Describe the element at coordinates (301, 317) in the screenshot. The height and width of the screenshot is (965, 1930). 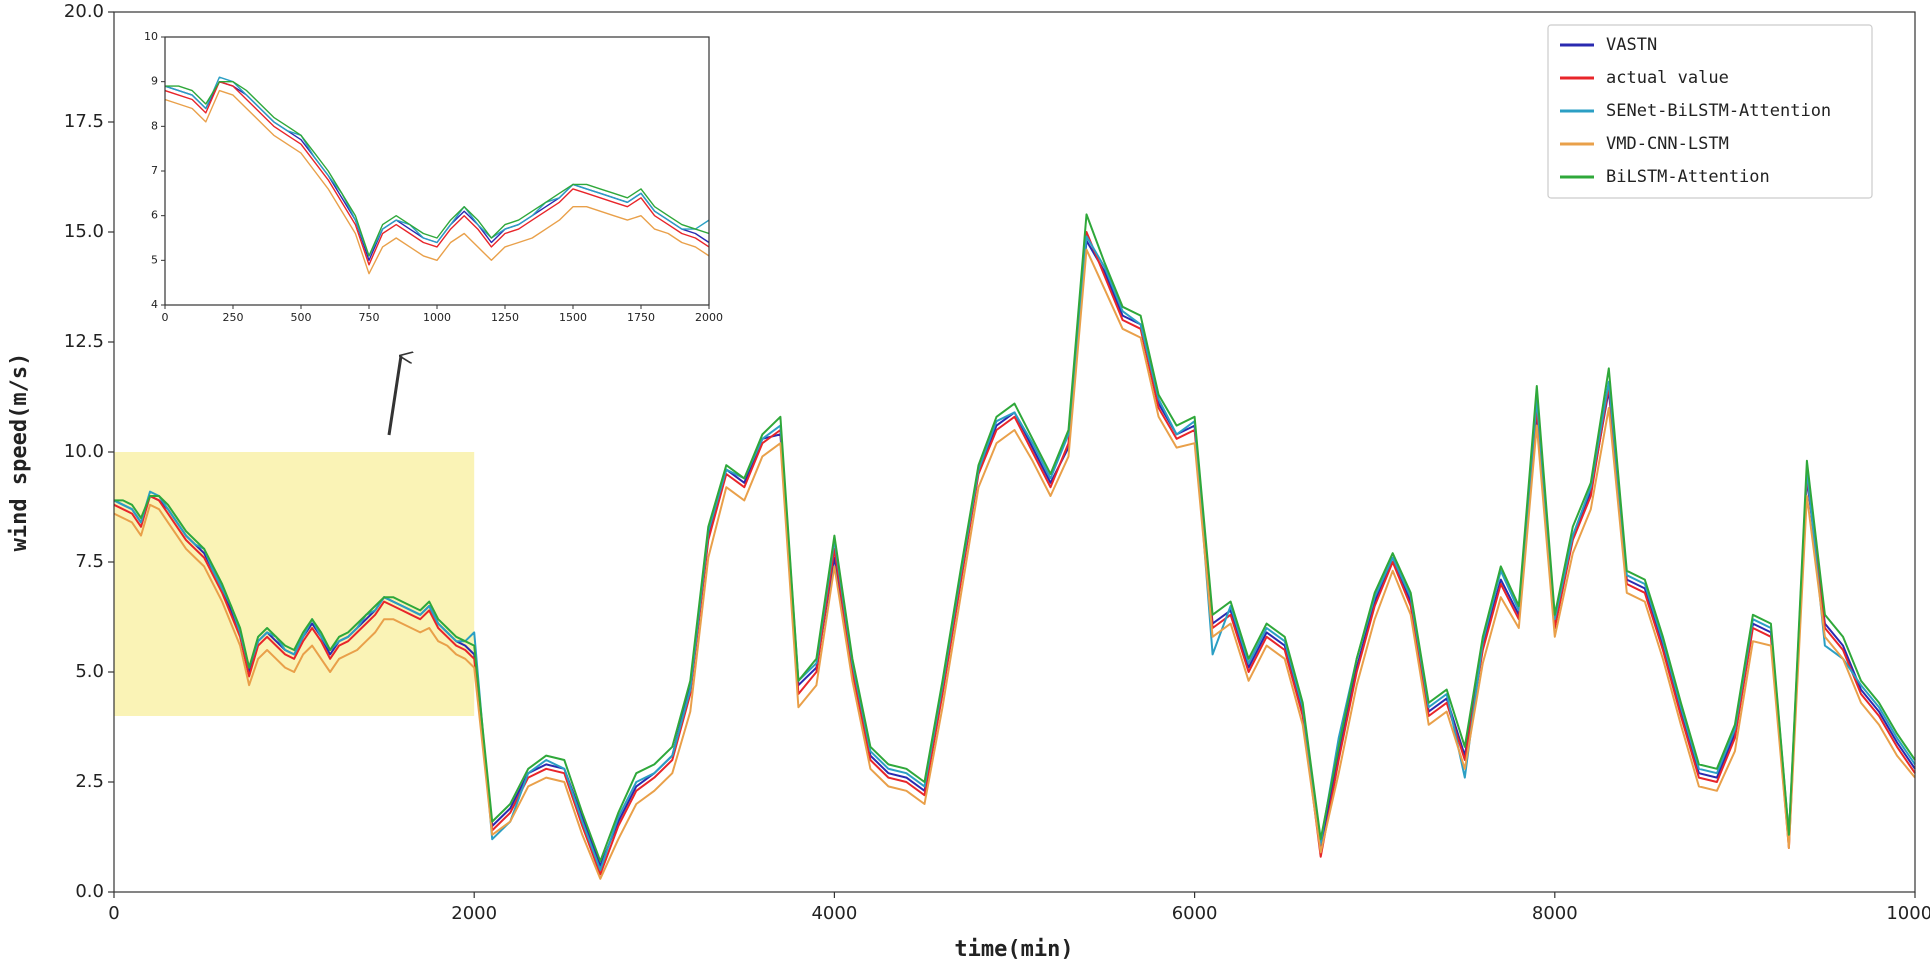
I see `inset-x-tick-label: 500` at that location.